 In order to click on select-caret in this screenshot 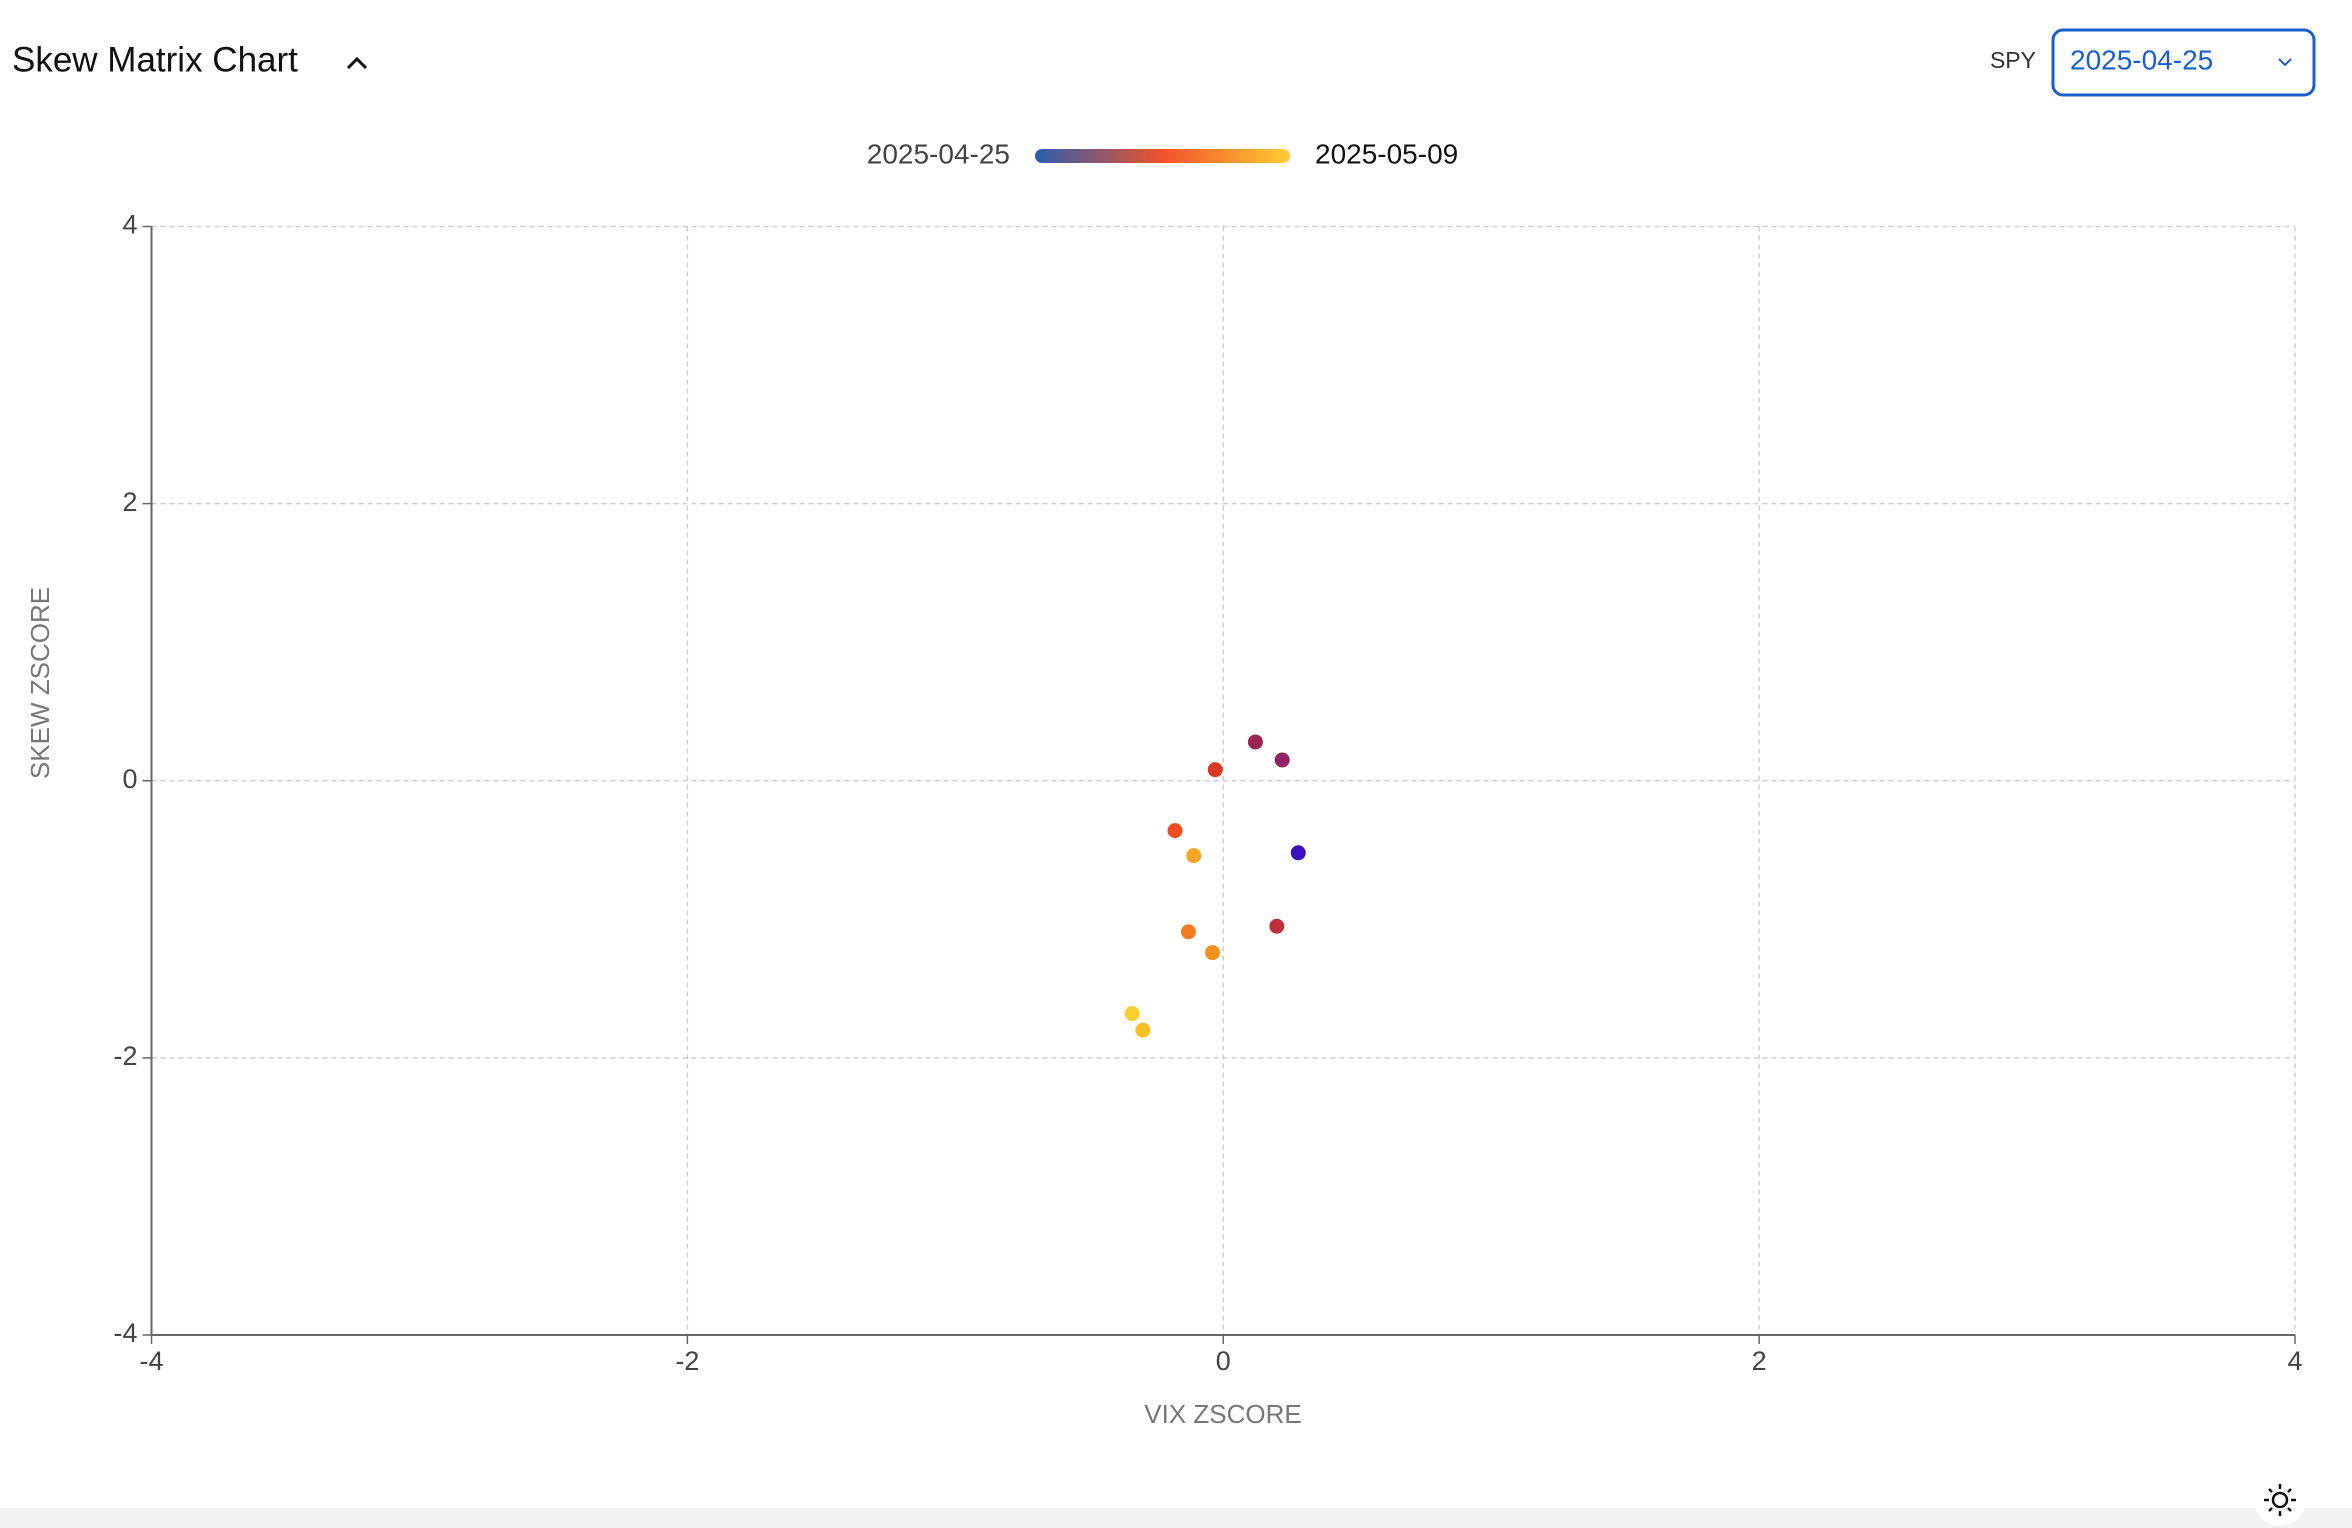, I will do `click(2285, 62)`.